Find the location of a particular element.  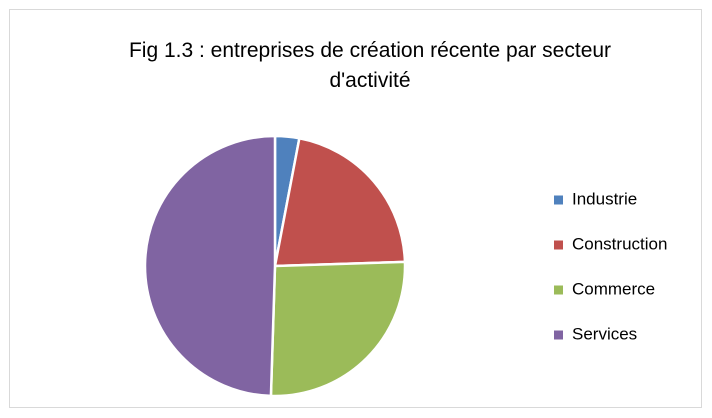

legend-label: Commerce is located at coordinates (613, 288).